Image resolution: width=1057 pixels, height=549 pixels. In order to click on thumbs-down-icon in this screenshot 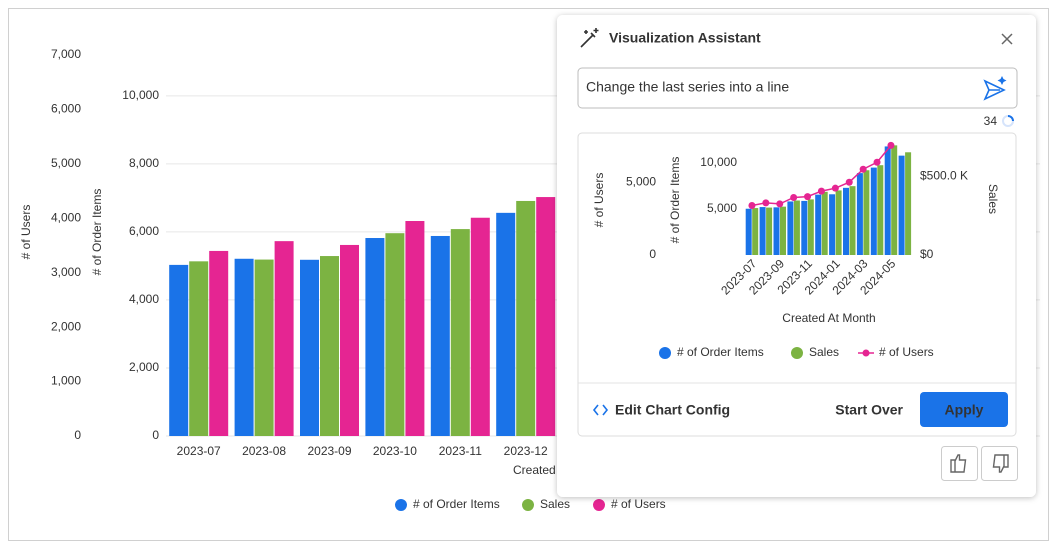, I will do `click(1000, 463)`.